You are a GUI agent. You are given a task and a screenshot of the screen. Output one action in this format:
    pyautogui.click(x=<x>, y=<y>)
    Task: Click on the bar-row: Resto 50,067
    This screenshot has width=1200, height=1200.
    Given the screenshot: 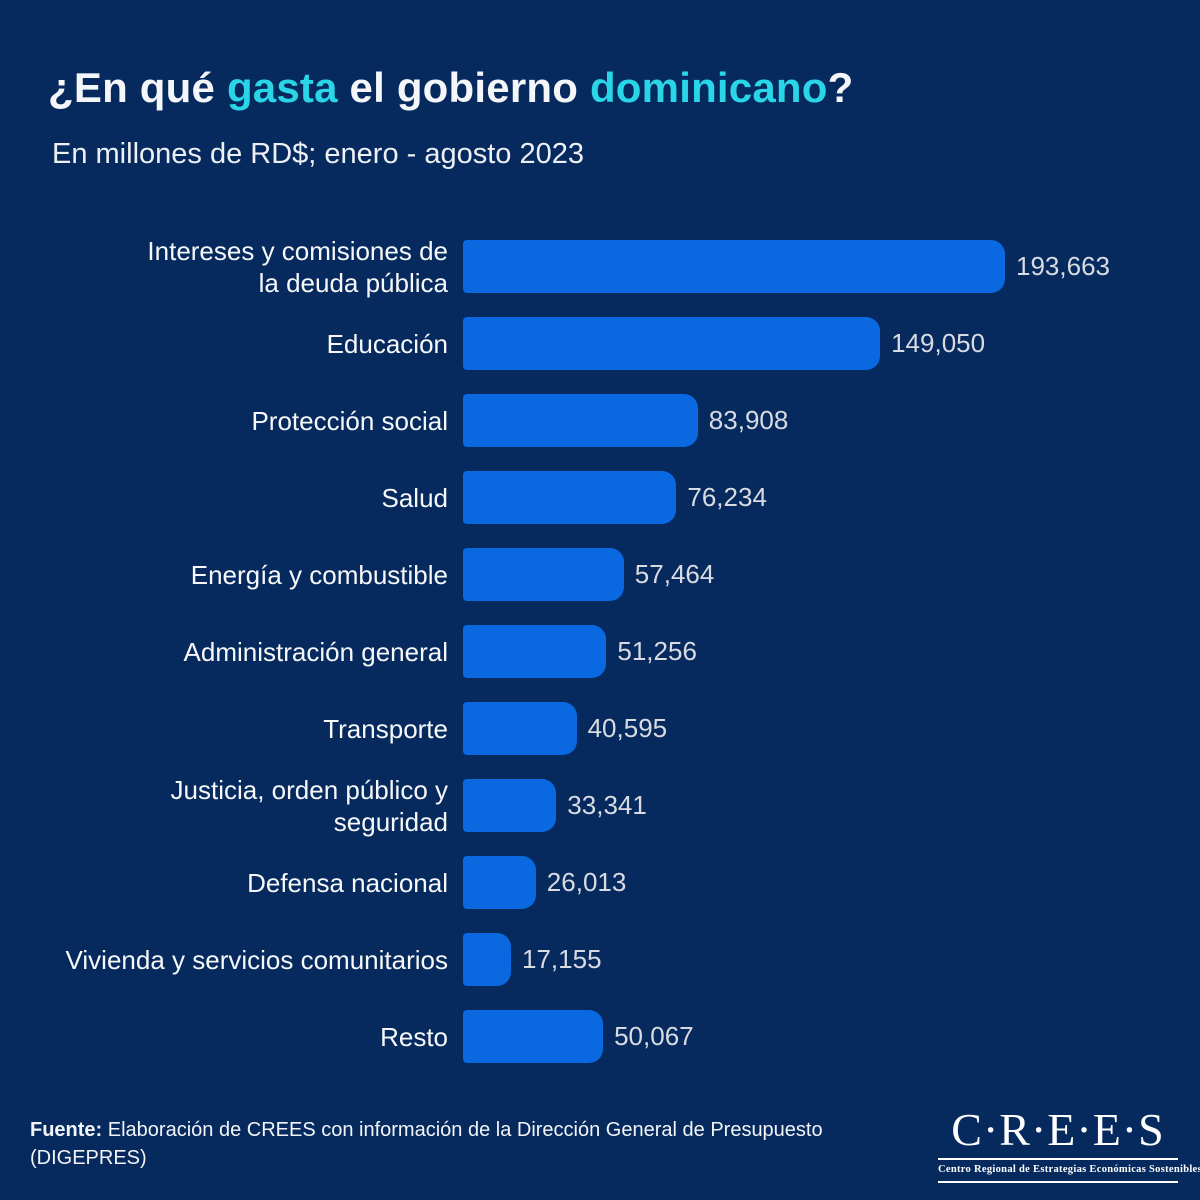 What is the action you would take?
    pyautogui.click(x=600, y=1036)
    